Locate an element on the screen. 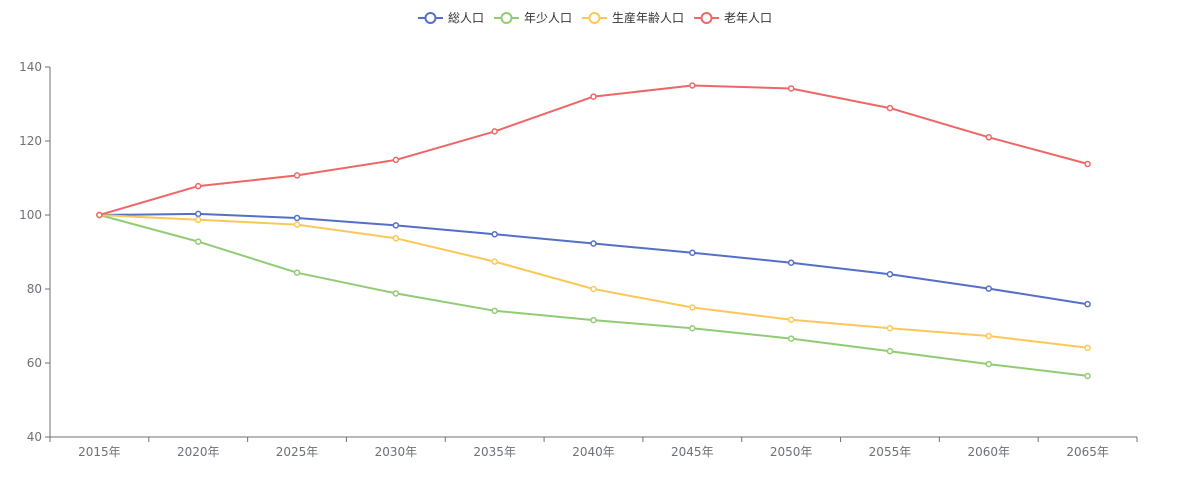  legend-item: 生産年齢人口 is located at coordinates (633, 17).